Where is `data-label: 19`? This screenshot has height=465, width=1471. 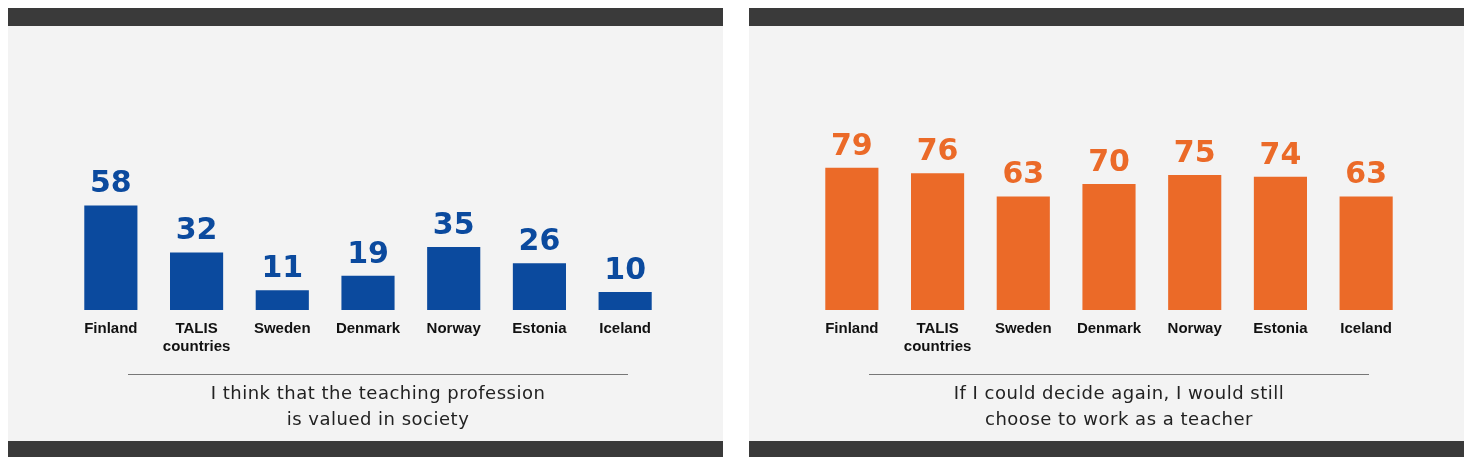 data-label: 19 is located at coordinates (368, 252).